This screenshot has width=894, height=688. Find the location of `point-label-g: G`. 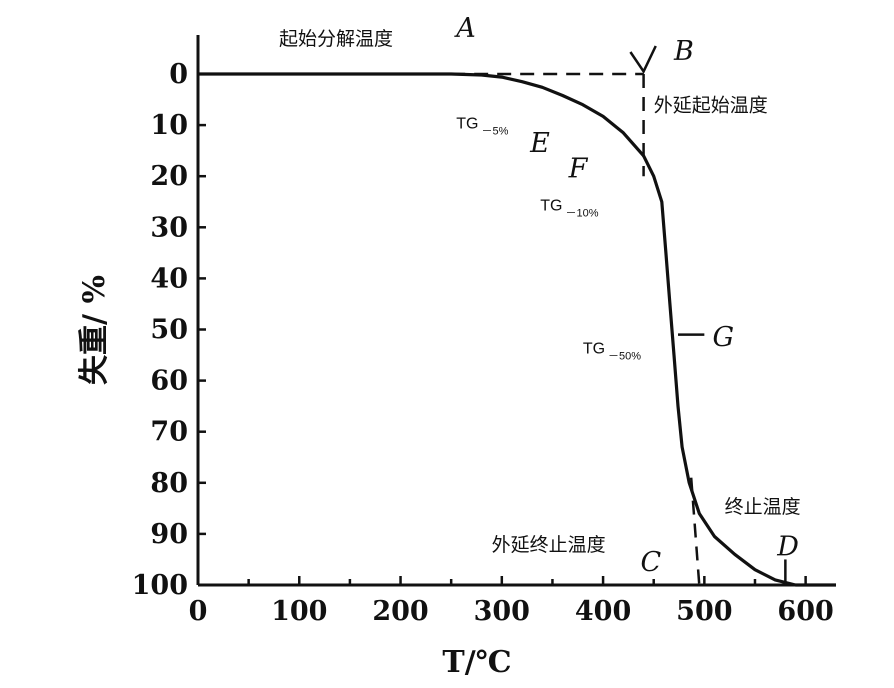

point-label-g: G is located at coordinates (723, 337).